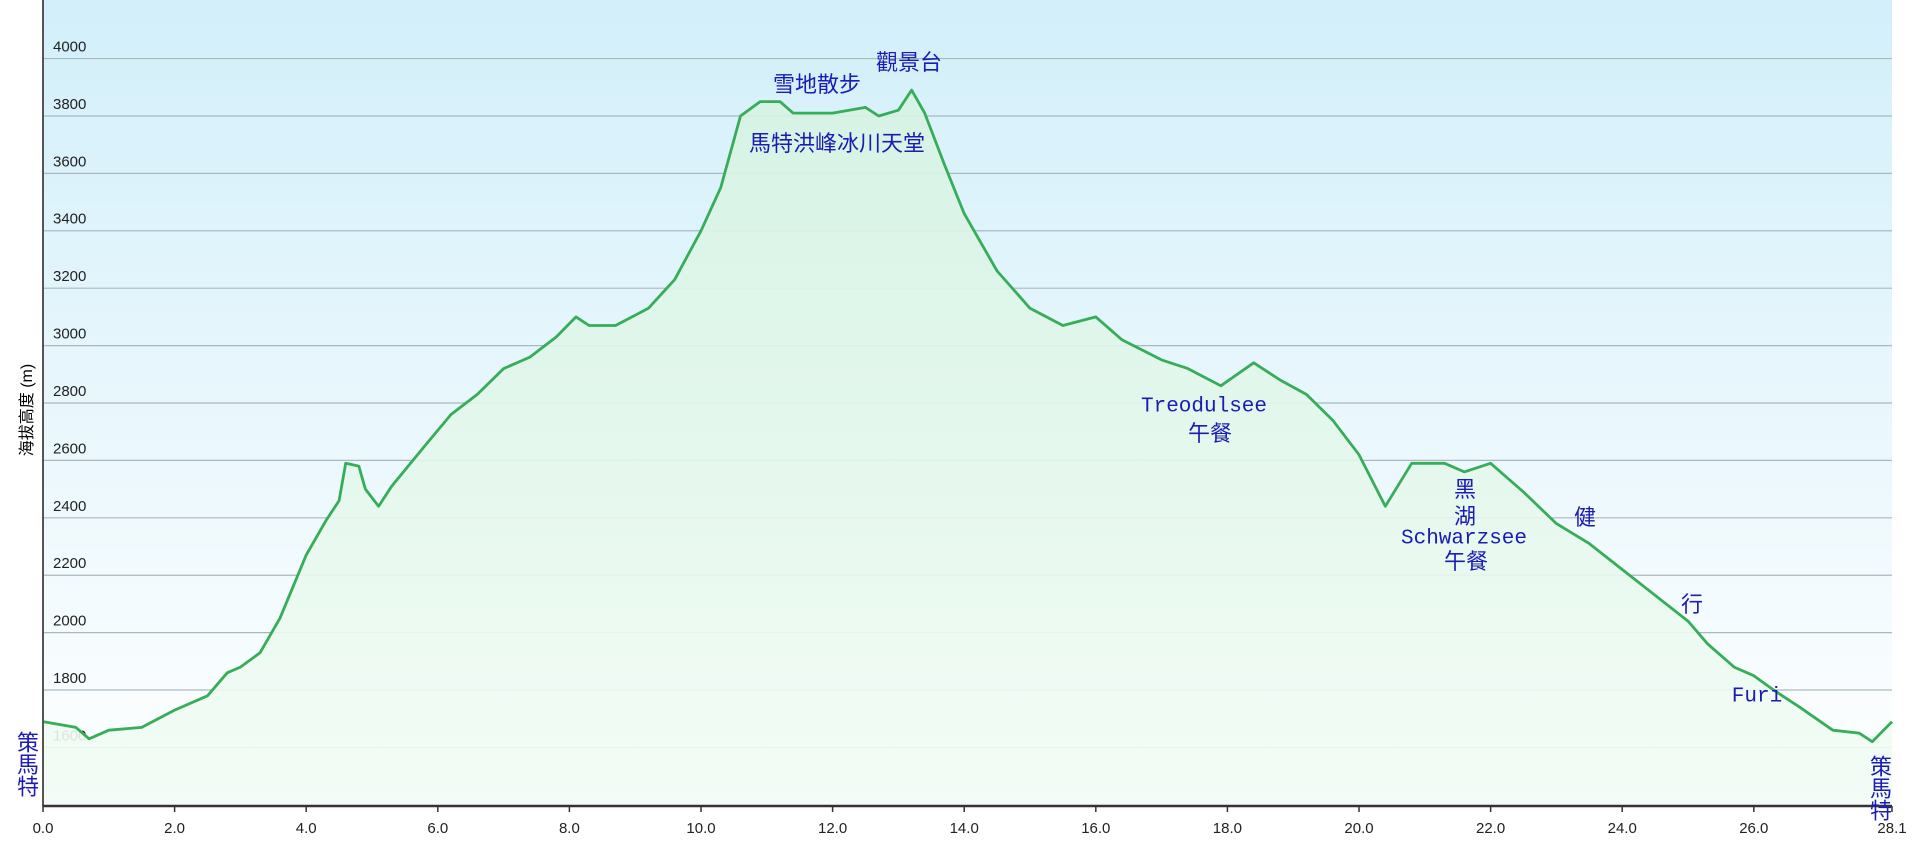 The image size is (1912, 849). What do you see at coordinates (69, 391) in the screenshot?
I see `y-tick-label: 2800` at bounding box center [69, 391].